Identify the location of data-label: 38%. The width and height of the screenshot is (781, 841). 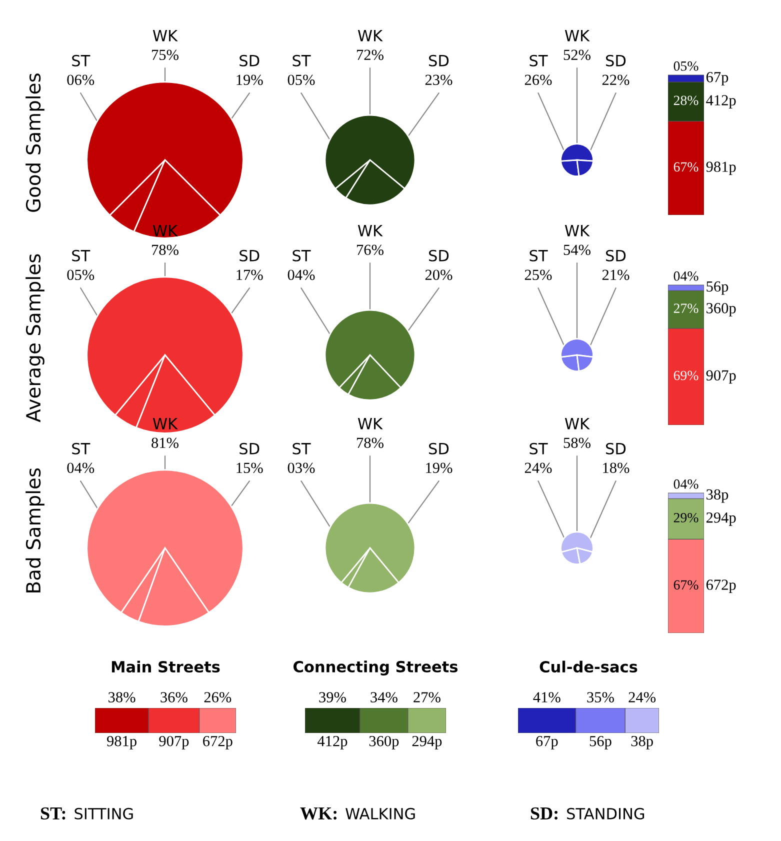
(122, 697).